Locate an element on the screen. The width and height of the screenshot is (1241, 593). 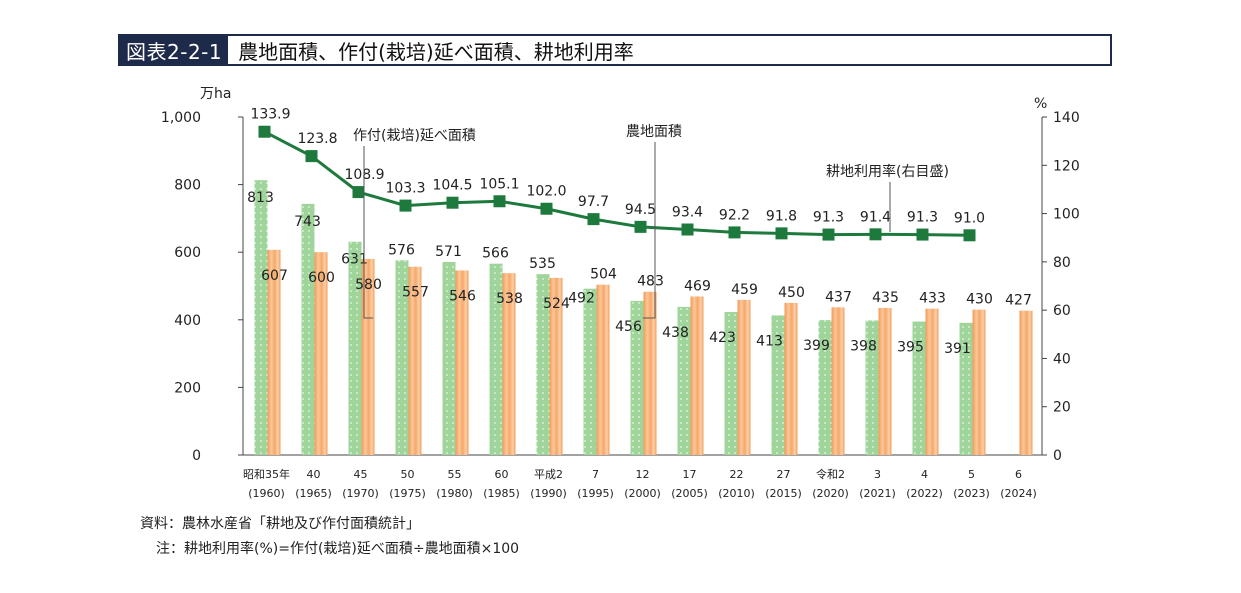
x-tick-label-year: (1975) is located at coordinates (407, 493).